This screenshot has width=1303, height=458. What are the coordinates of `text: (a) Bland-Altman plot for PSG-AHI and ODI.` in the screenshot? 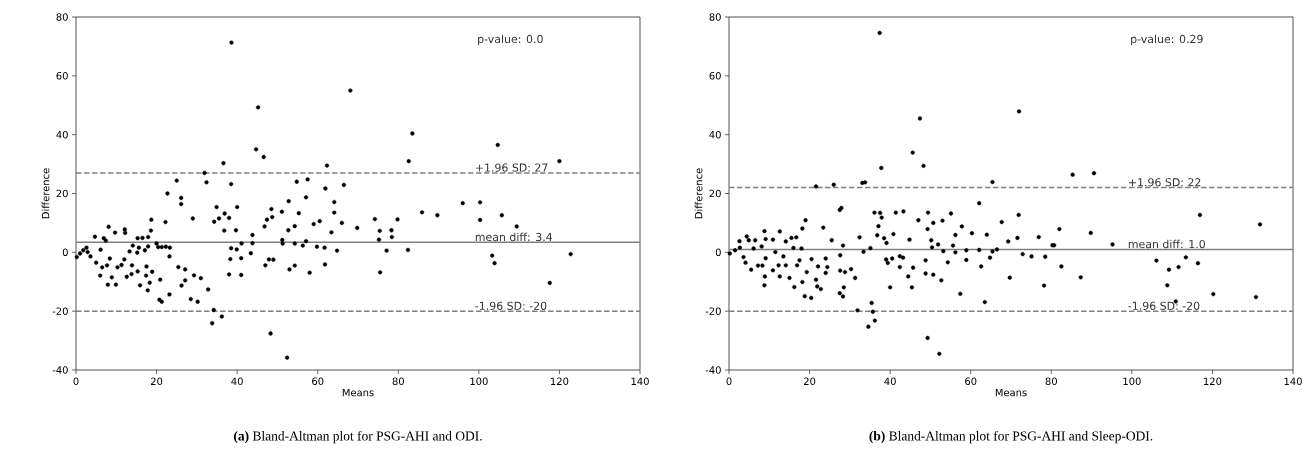 It's located at (358, 437).